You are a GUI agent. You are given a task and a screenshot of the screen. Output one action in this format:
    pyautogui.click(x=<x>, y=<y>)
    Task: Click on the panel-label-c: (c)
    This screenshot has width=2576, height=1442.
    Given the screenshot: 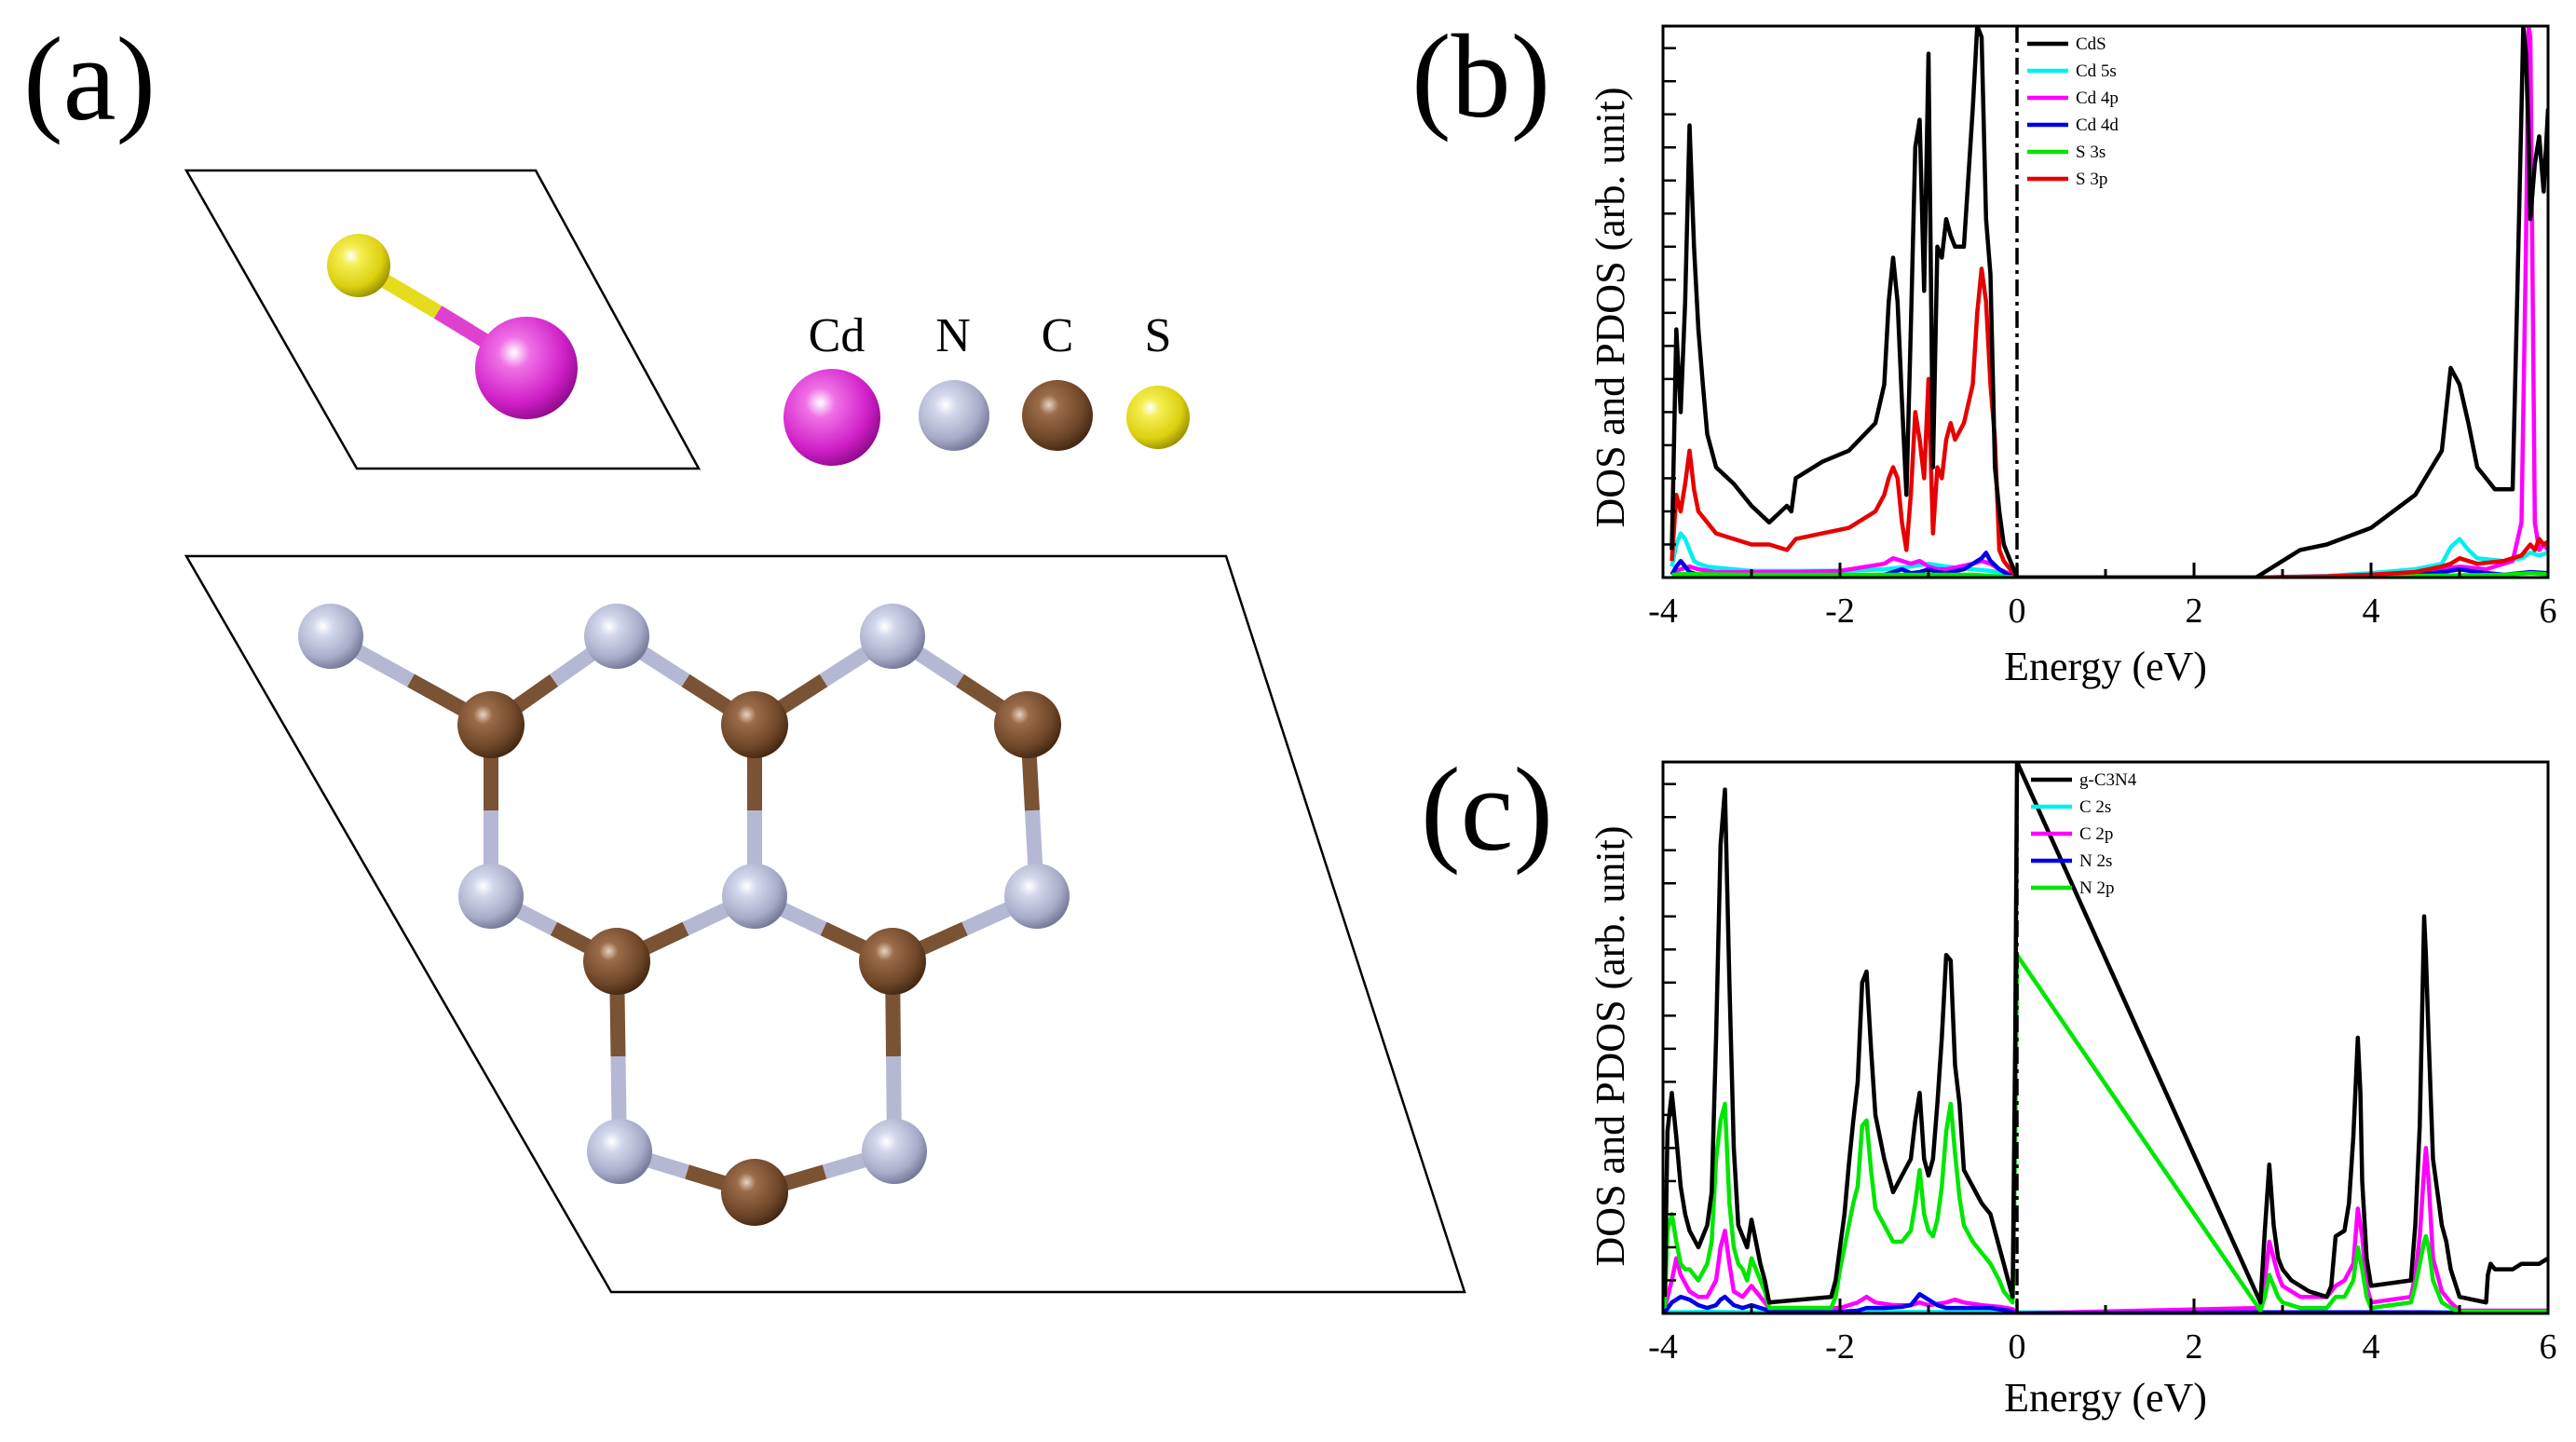 What is the action you would take?
    pyautogui.click(x=1487, y=809)
    